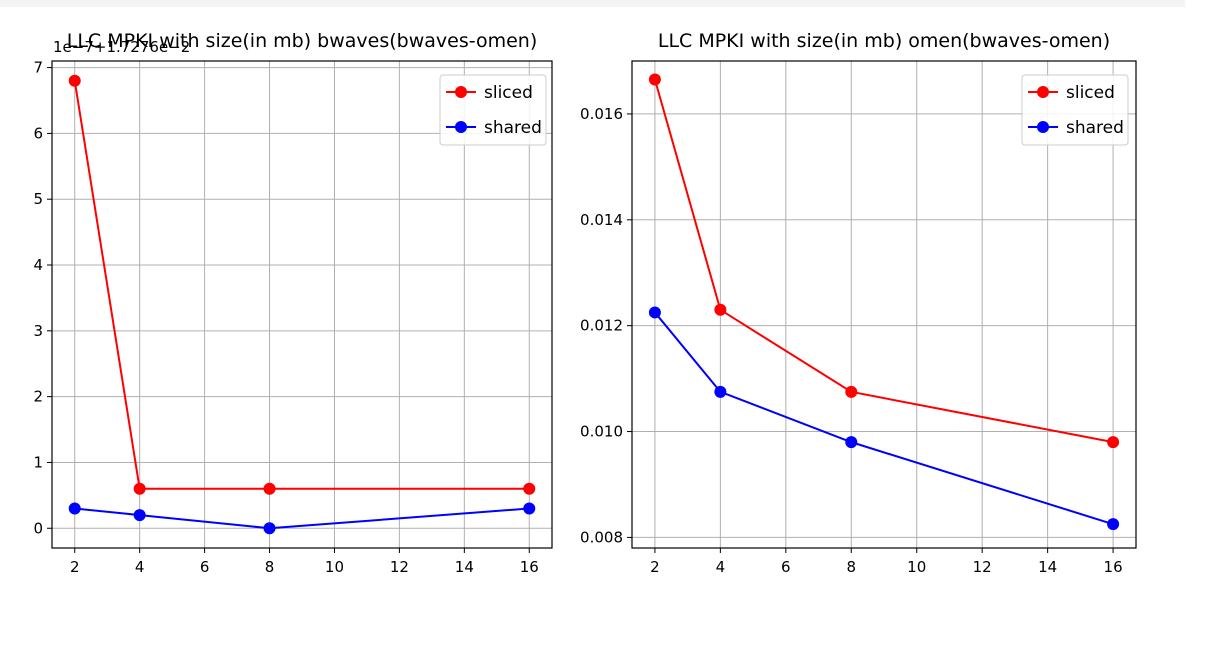 The width and height of the screenshot is (1207, 666). Describe the element at coordinates (1196, 333) in the screenshot. I see `right-strip` at that location.